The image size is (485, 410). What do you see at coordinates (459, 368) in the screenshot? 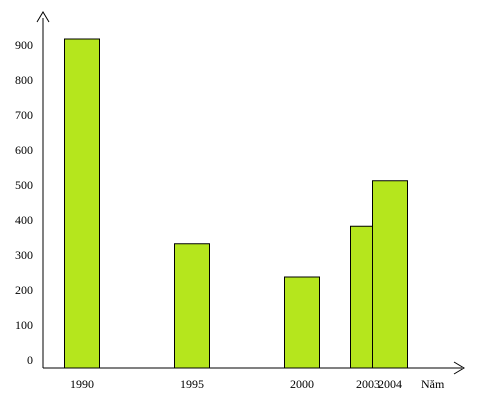
I see `x-axis-arrow` at bounding box center [459, 368].